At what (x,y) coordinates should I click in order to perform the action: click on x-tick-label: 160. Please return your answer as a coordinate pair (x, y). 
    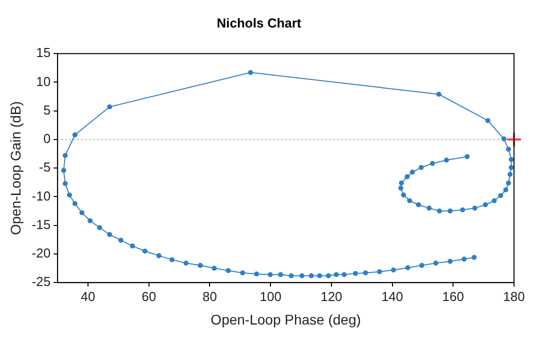
    Looking at the image, I should click on (453, 296).